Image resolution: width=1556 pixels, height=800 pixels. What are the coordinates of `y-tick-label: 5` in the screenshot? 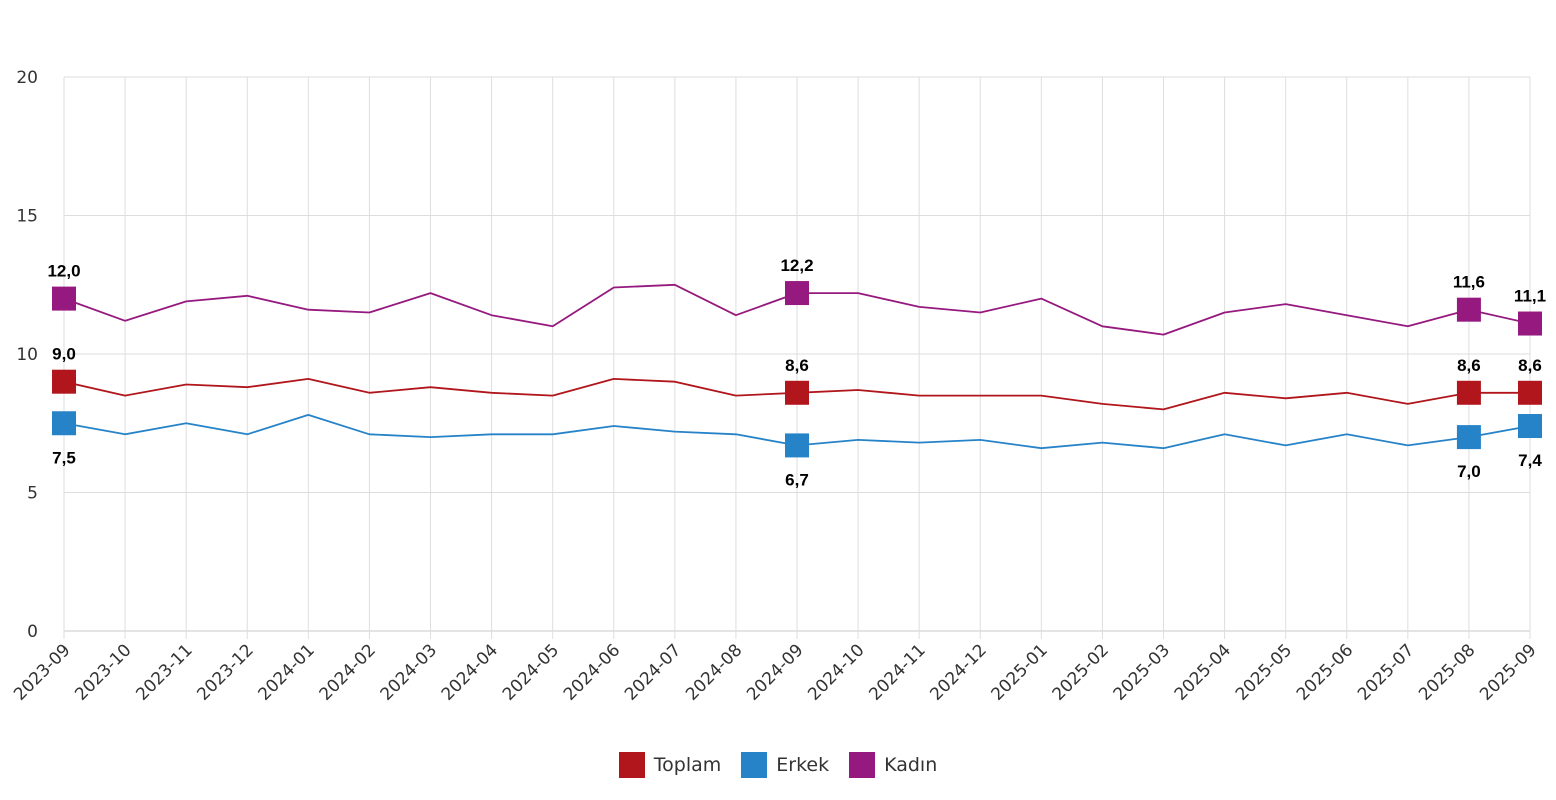 It's located at (32, 494).